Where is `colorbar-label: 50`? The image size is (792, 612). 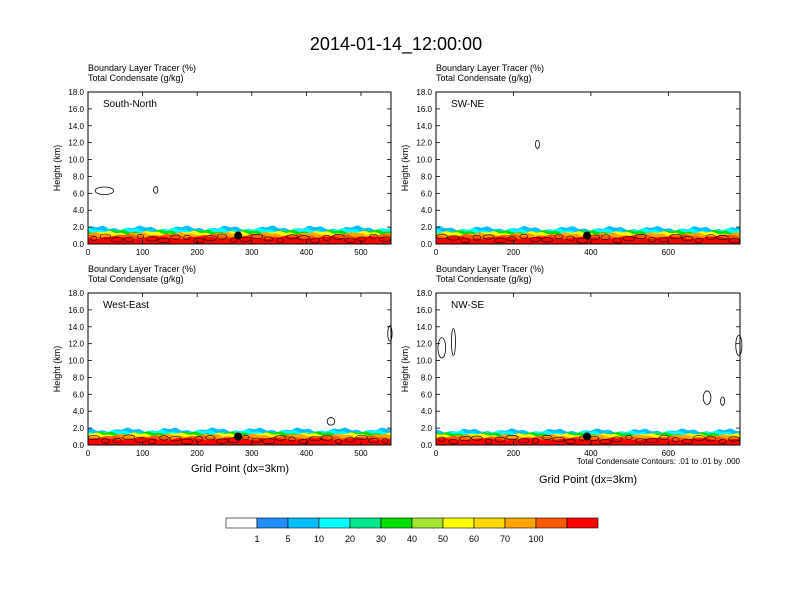
colorbar-label: 50 is located at coordinates (443, 539).